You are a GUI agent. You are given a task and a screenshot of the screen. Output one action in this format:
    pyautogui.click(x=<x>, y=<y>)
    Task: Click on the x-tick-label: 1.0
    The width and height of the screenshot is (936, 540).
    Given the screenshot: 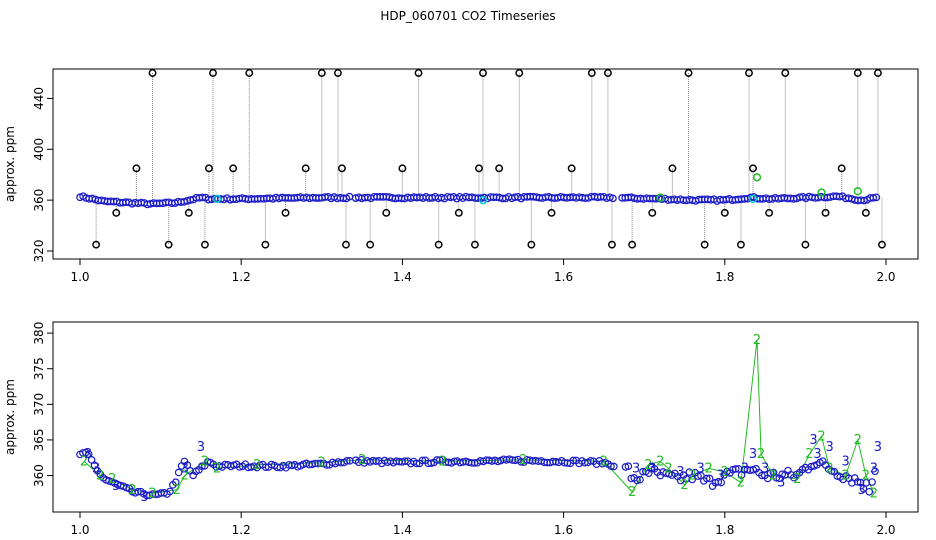 What is the action you would take?
    pyautogui.click(x=79, y=530)
    